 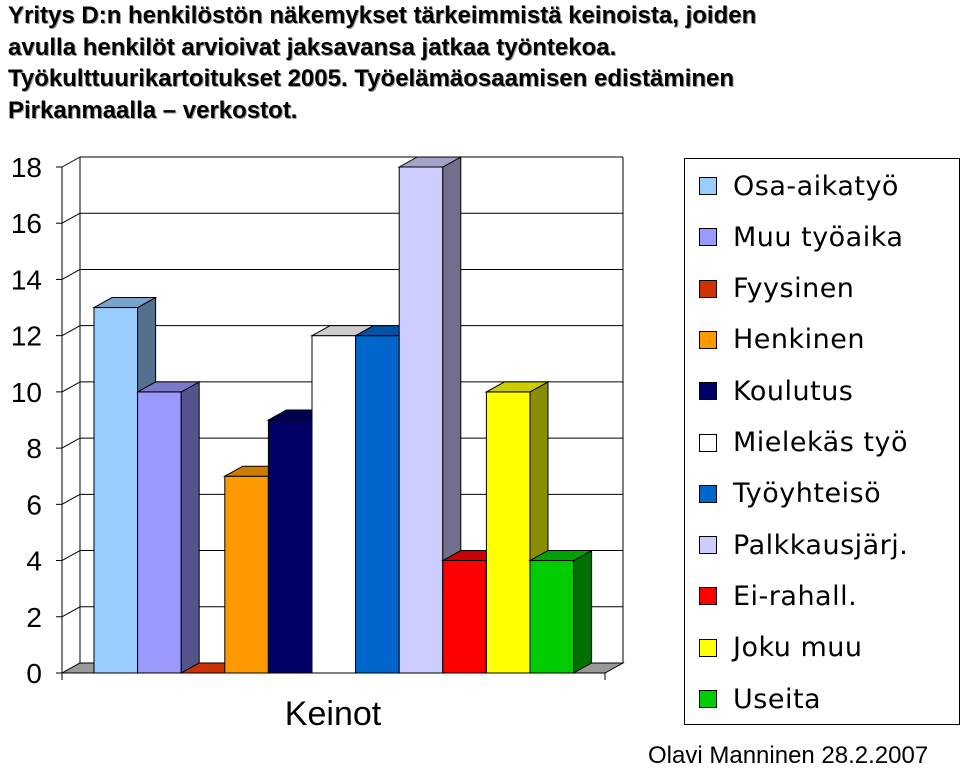 I want to click on legend-item: Ei-rahall., so click(x=778, y=596).